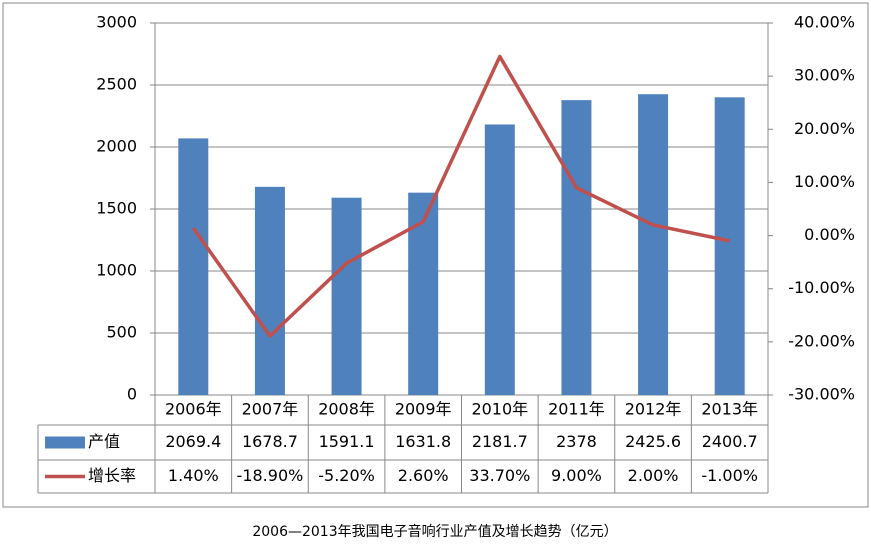 The height and width of the screenshot is (552, 871). What do you see at coordinates (434, 531) in the screenshot?
I see `chart-title: 2006—2013年我国电子音响行业产值及增长趋势（亿元）` at bounding box center [434, 531].